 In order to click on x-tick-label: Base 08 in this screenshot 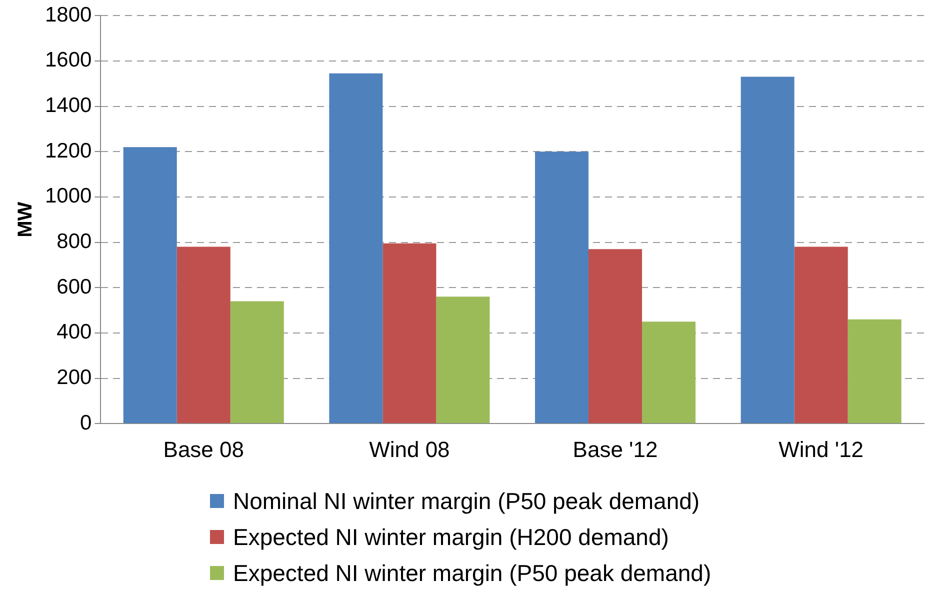, I will do `click(203, 449)`.